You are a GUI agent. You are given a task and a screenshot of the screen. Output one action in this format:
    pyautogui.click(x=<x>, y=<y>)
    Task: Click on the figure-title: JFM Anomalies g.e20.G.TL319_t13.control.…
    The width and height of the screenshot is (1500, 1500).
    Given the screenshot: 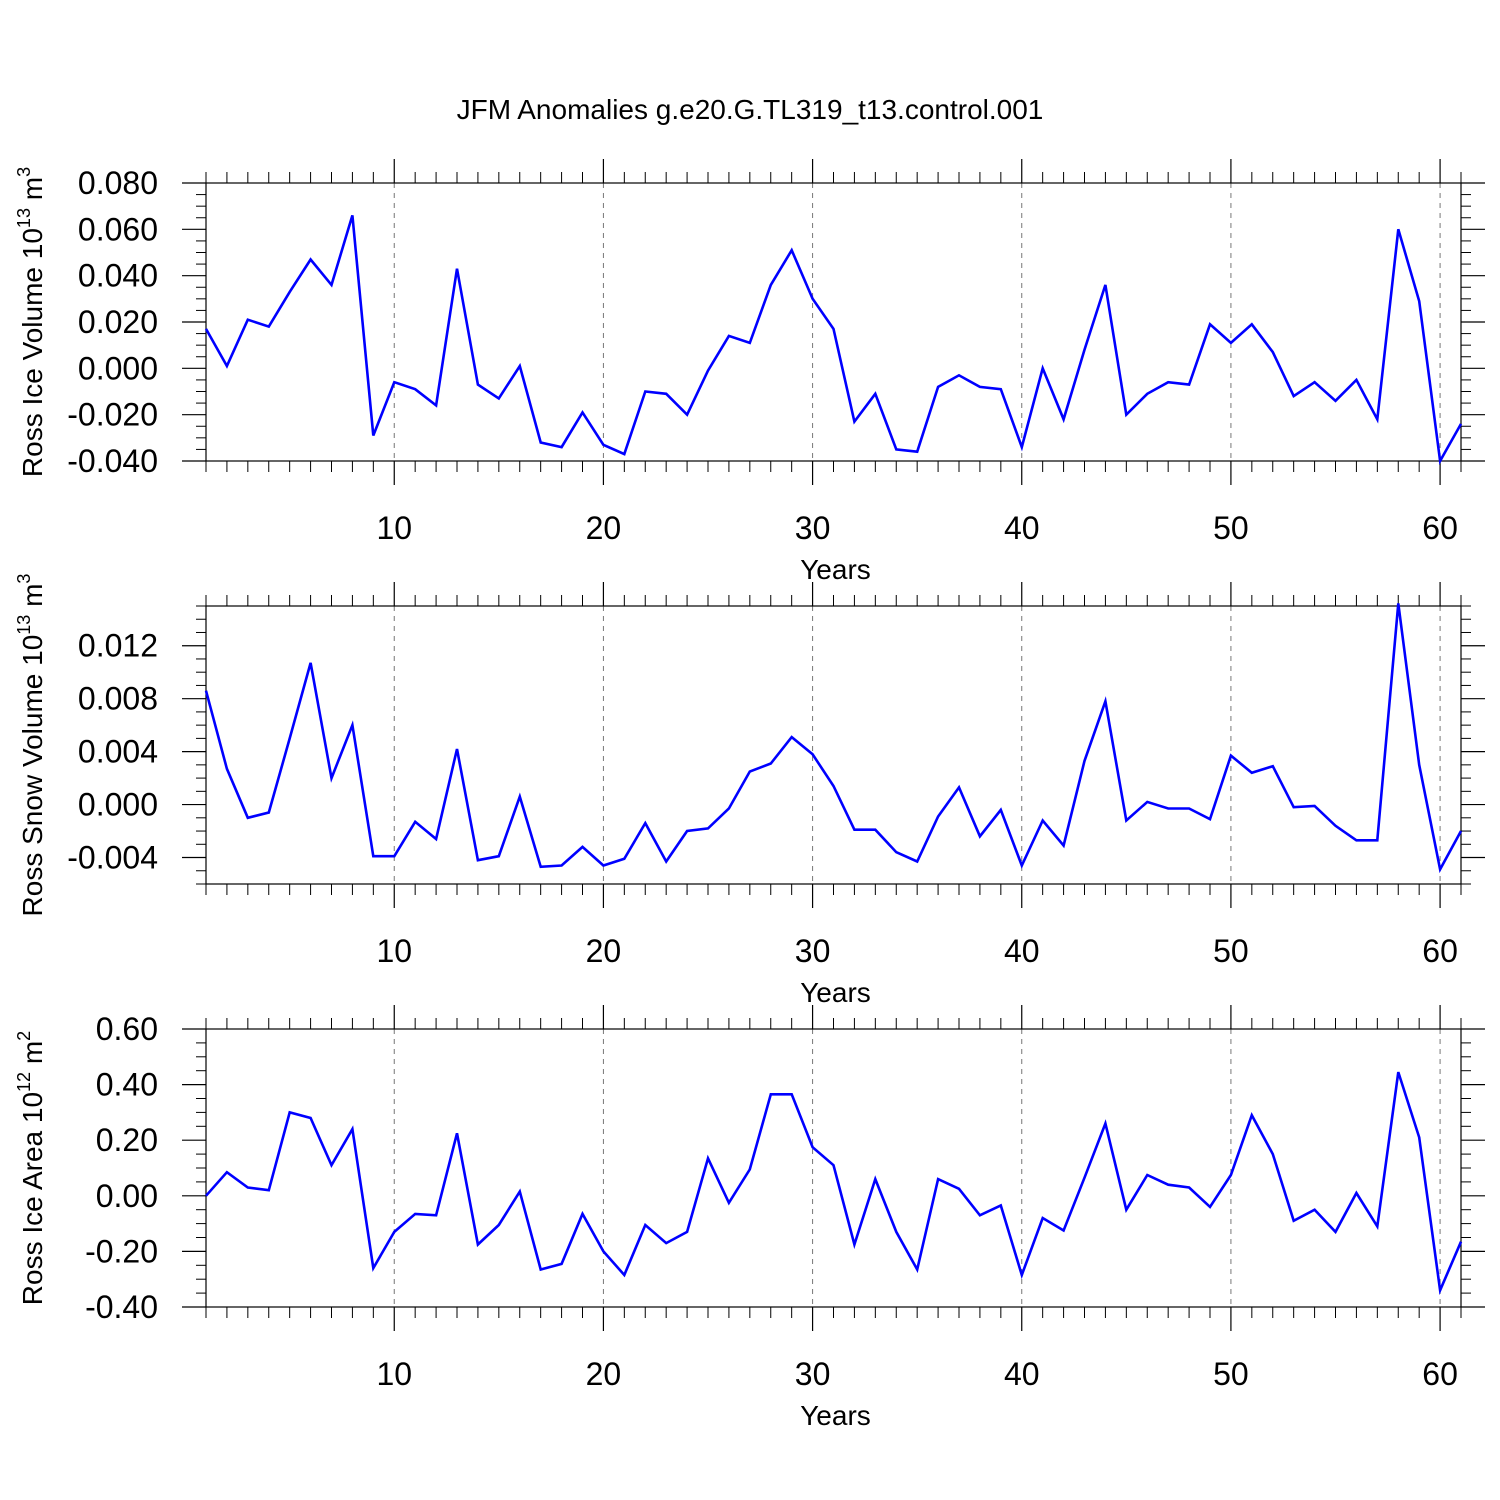 What is the action you would take?
    pyautogui.click(x=750, y=109)
    